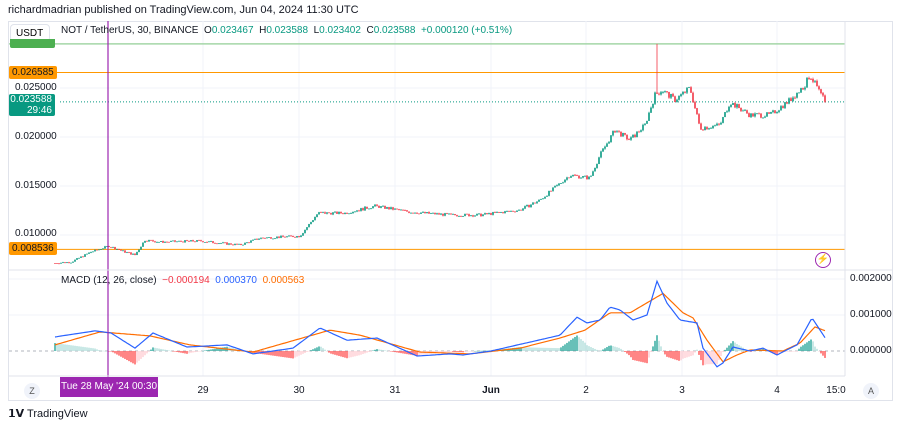 This screenshot has height=426, width=900. I want to click on lightning-icon: ⚡, so click(823, 260).